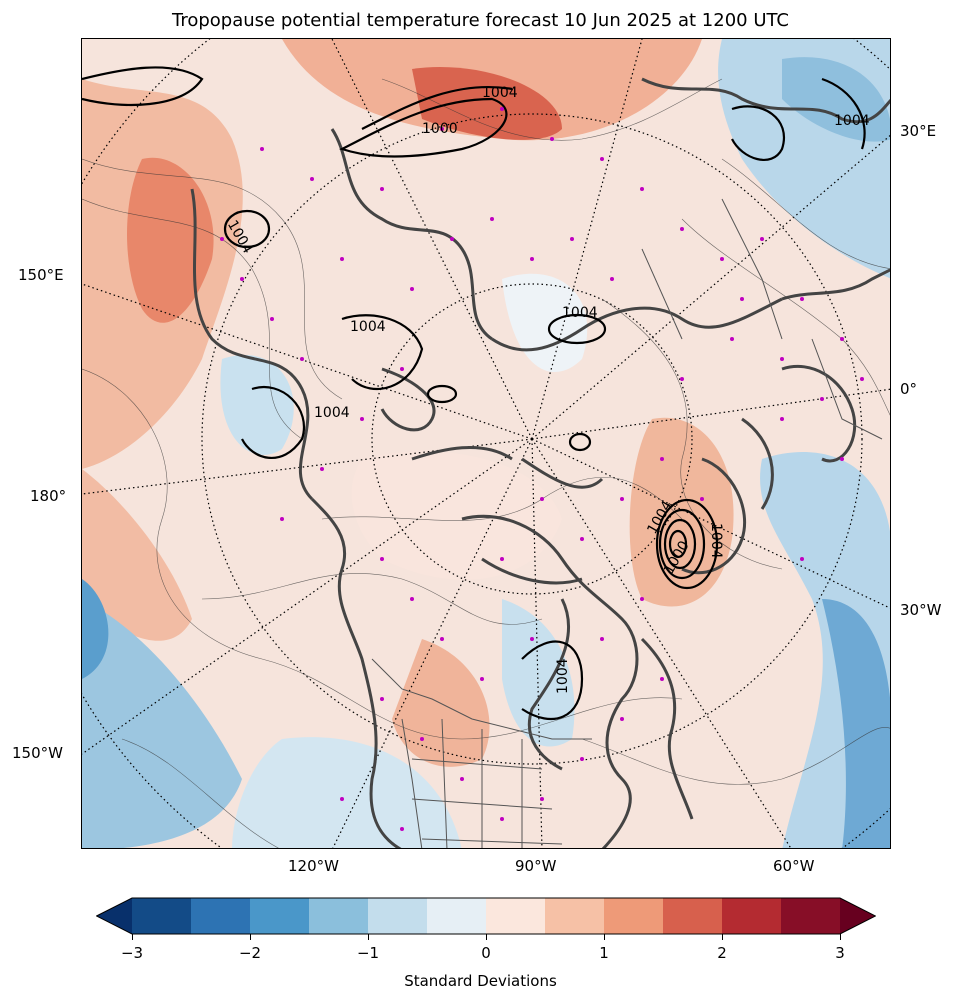 Image resolution: width=961 pixels, height=1003 pixels. Describe the element at coordinates (486, 953) in the screenshot. I see `colorbar-tick-label: 0` at that location.